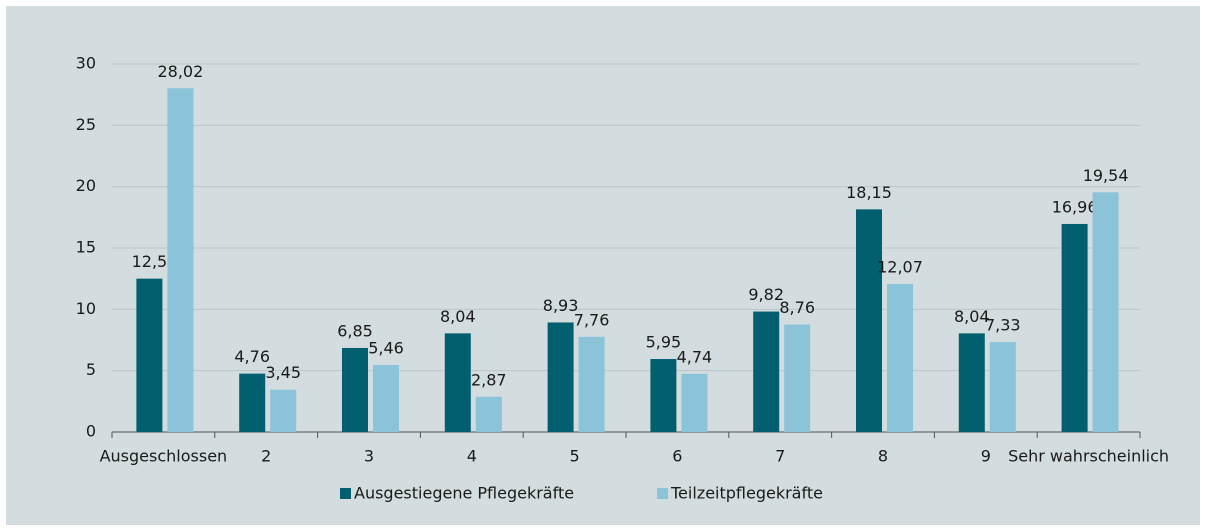 The image size is (1206, 531). I want to click on x-tick-label: Ausgeschlossen, so click(164, 456).